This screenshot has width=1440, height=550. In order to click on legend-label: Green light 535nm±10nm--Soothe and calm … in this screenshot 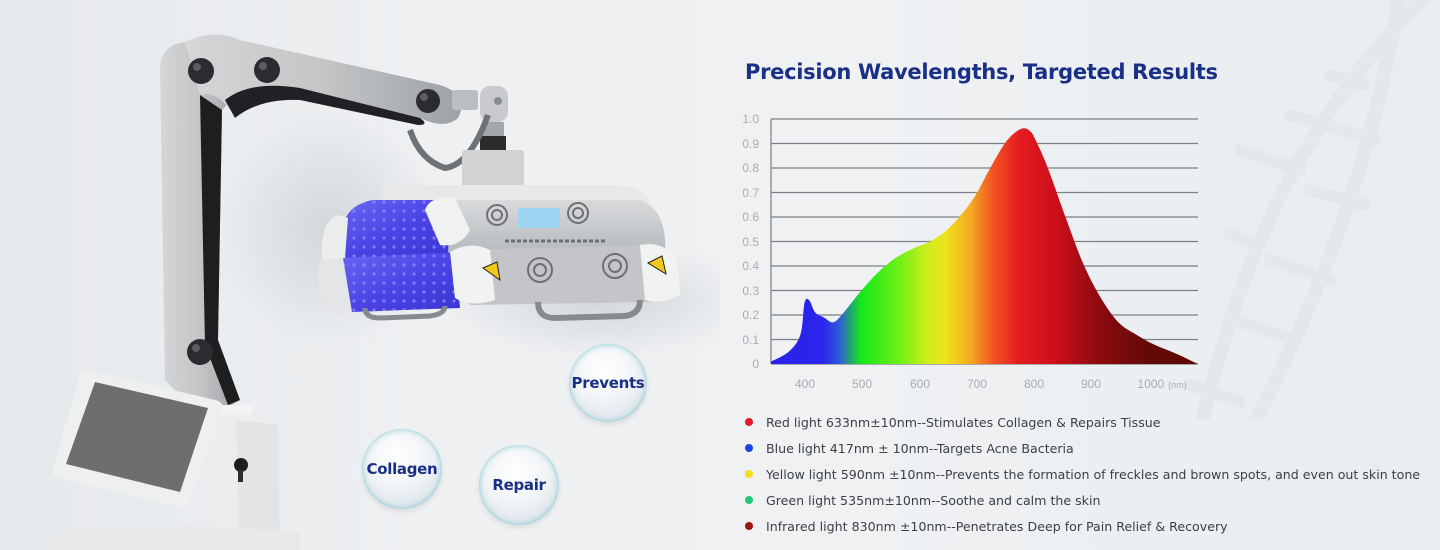, I will do `click(933, 500)`.